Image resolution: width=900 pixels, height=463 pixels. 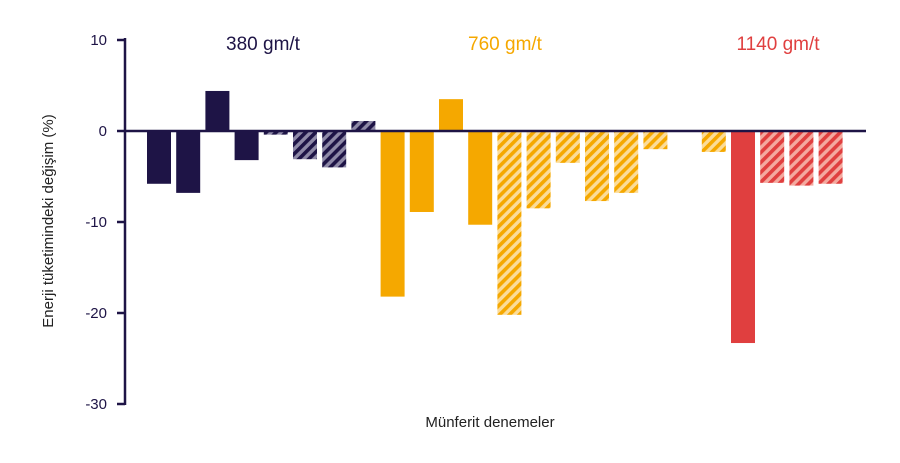 I want to click on x-axis-label: Münferit denemeler, so click(x=489, y=422).